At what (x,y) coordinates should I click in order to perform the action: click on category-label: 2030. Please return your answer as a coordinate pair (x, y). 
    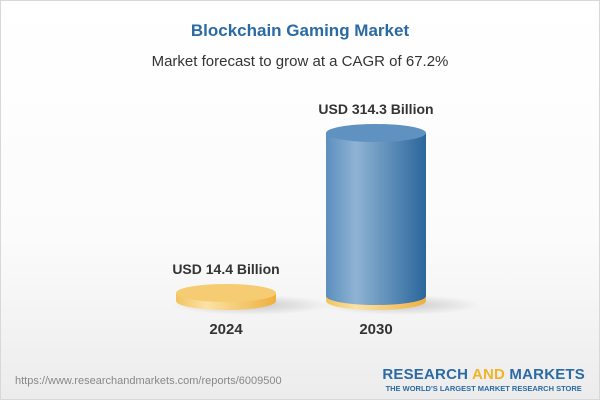
    Looking at the image, I should click on (375, 329).